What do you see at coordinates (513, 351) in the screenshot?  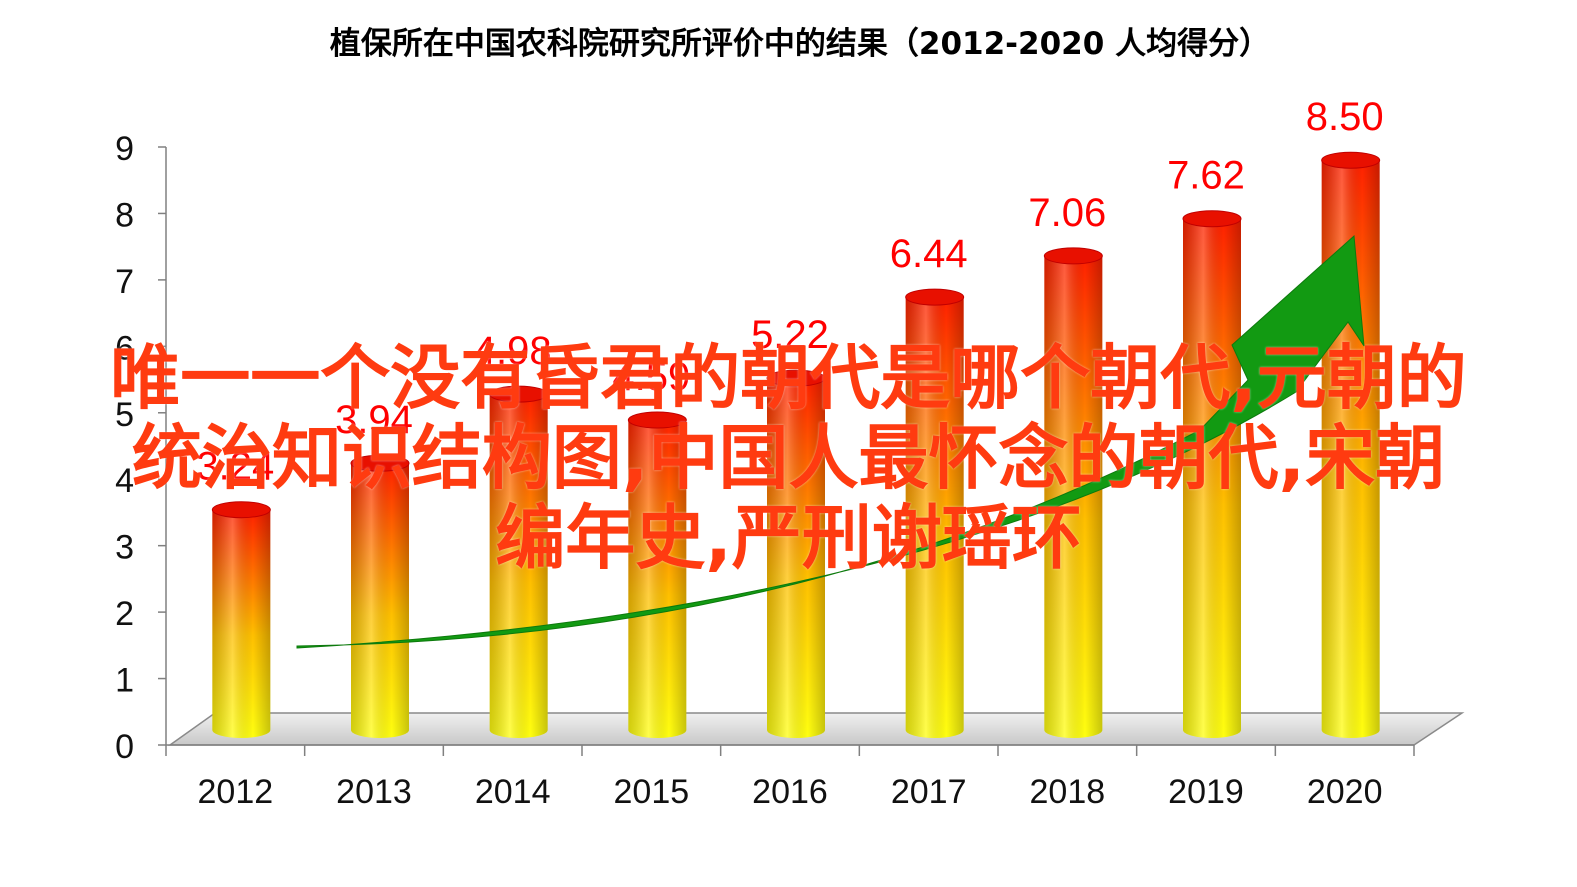 I see `data-label: 4.98` at bounding box center [513, 351].